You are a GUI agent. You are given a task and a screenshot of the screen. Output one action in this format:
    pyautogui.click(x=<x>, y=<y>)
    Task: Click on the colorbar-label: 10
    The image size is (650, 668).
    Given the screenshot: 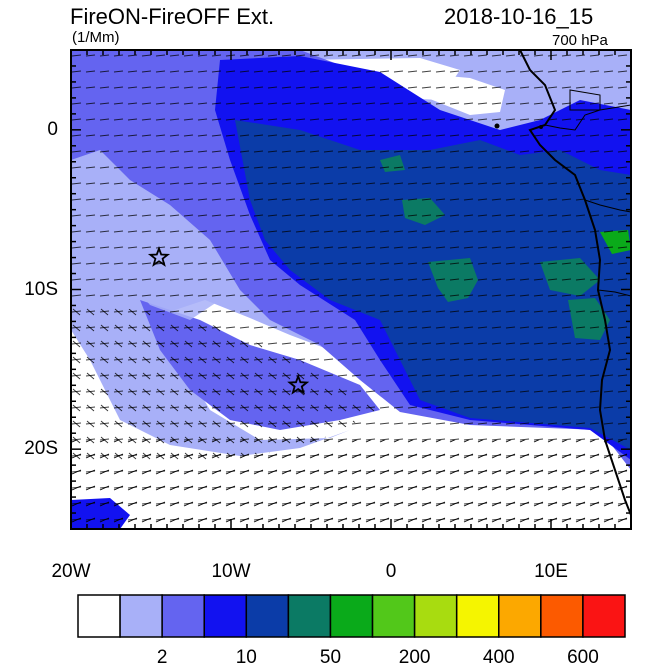 What is the action you would take?
    pyautogui.click(x=246, y=657)
    